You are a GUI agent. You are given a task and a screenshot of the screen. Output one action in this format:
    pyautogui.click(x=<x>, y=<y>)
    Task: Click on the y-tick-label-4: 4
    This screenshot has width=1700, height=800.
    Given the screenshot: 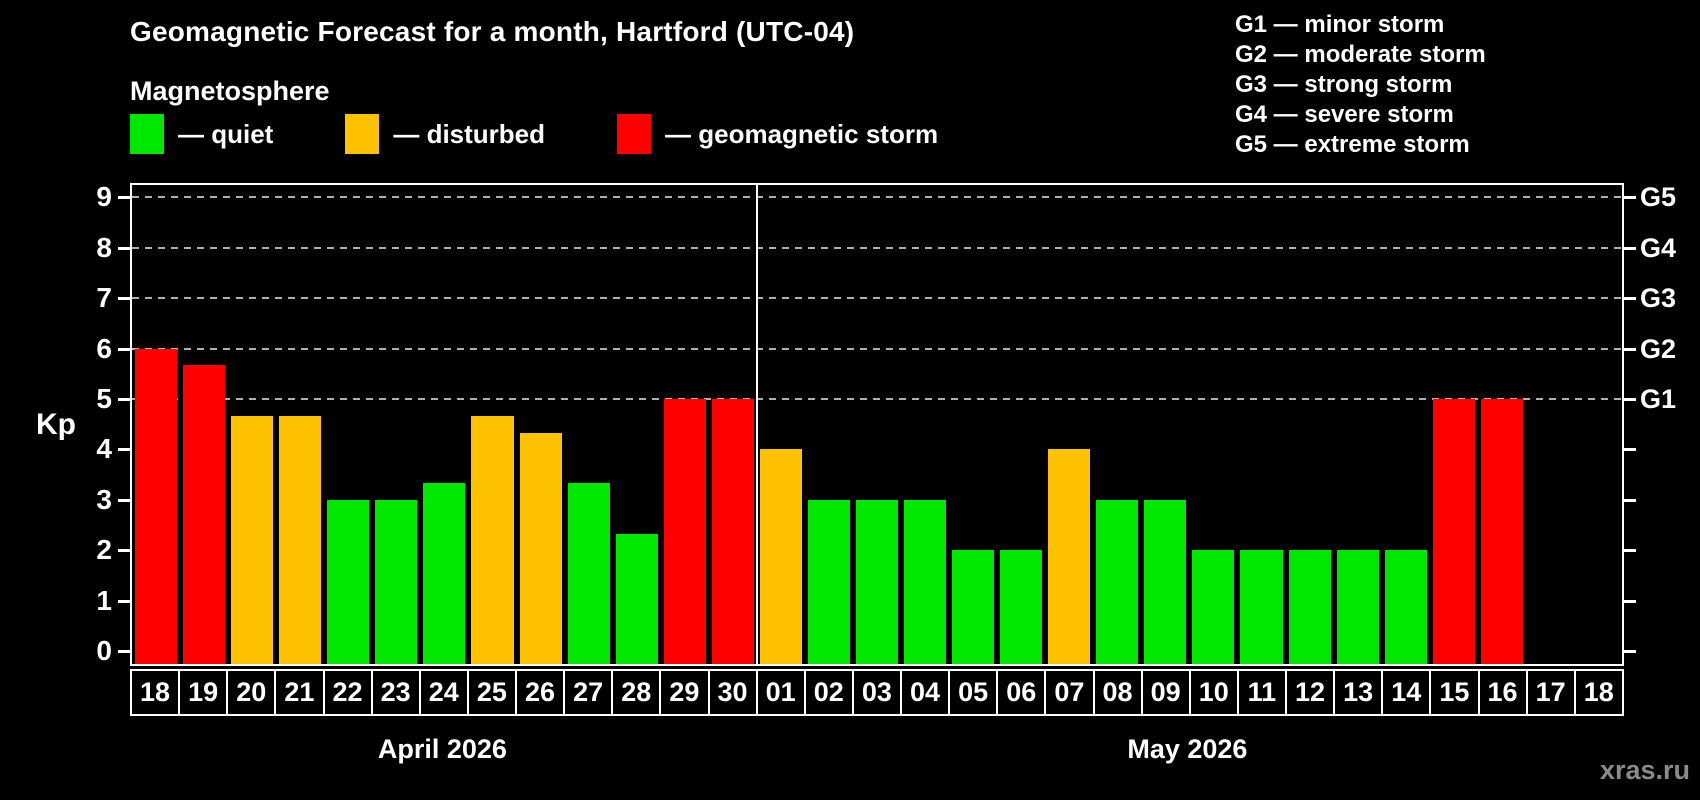 What is the action you would take?
    pyautogui.click(x=104, y=449)
    